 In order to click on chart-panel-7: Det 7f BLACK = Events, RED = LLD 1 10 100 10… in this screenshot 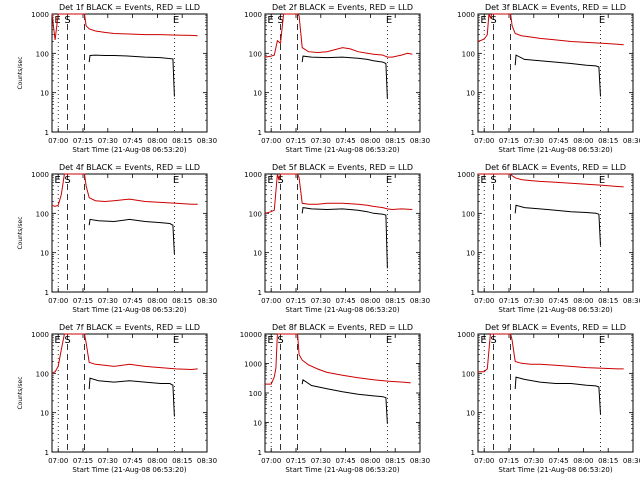, I will do `click(117, 398)`.